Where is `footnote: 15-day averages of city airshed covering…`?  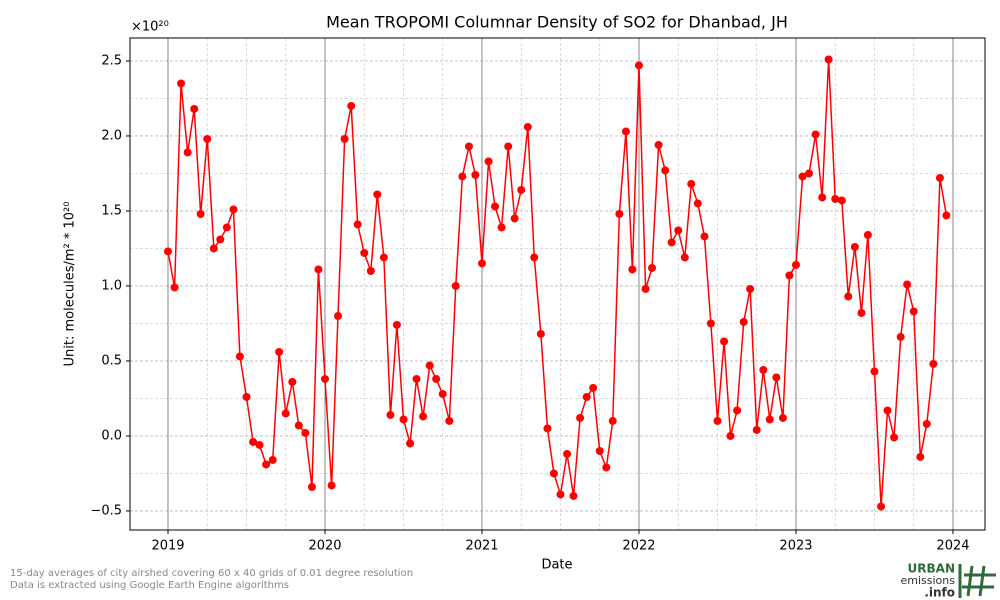 footnote: 15-day averages of city airshed covering… is located at coordinates (211, 573).